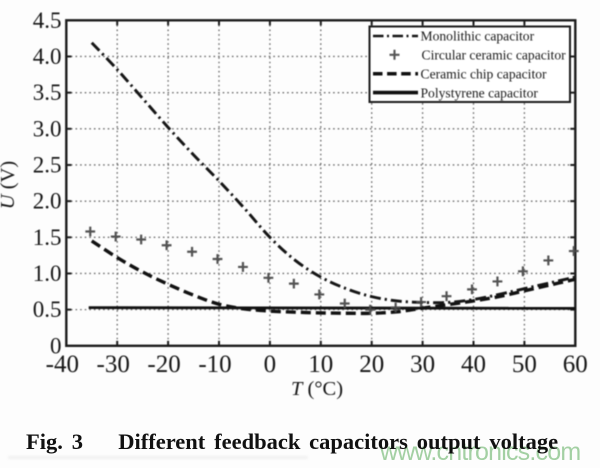 This screenshot has width=600, height=468. I want to click on svg-text: 3.5, so click(47, 92).